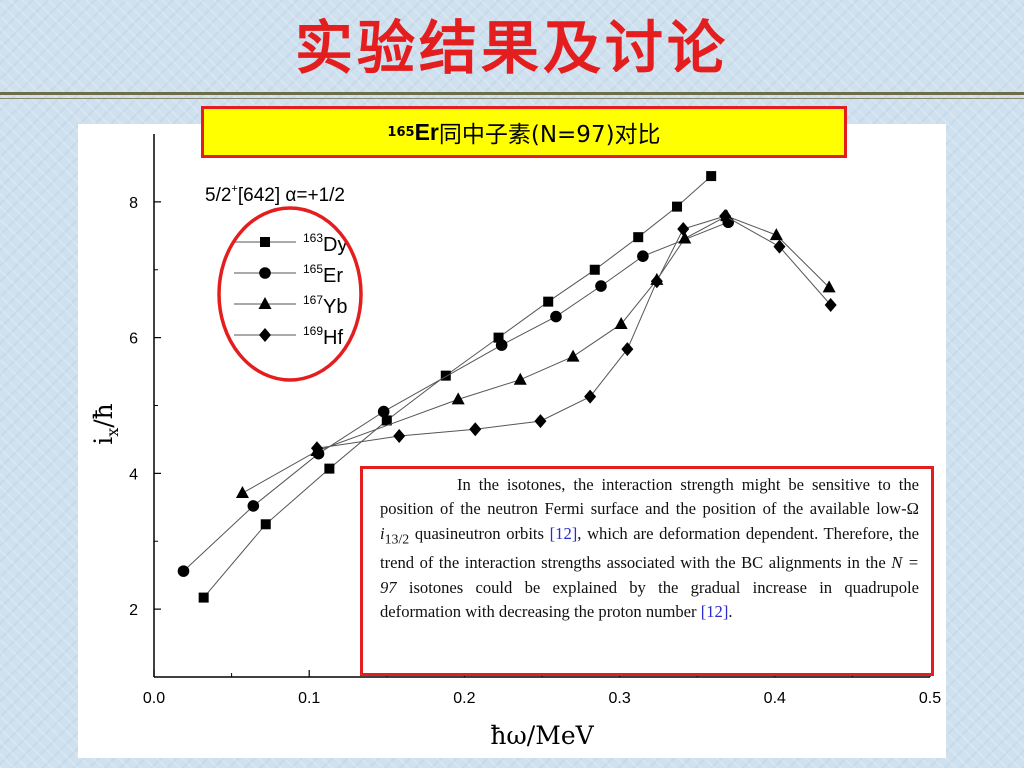 This screenshot has width=1024, height=768. I want to click on legend-marker-triangle, so click(265, 303).